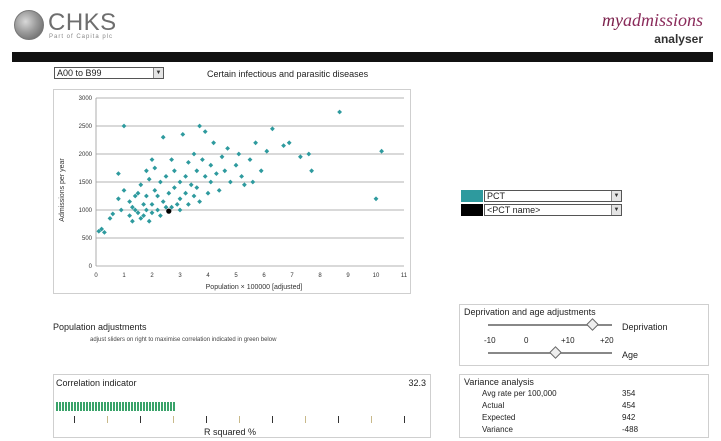  Describe the element at coordinates (86, 127) in the screenshot. I see `y-tick-label: 2500` at that location.